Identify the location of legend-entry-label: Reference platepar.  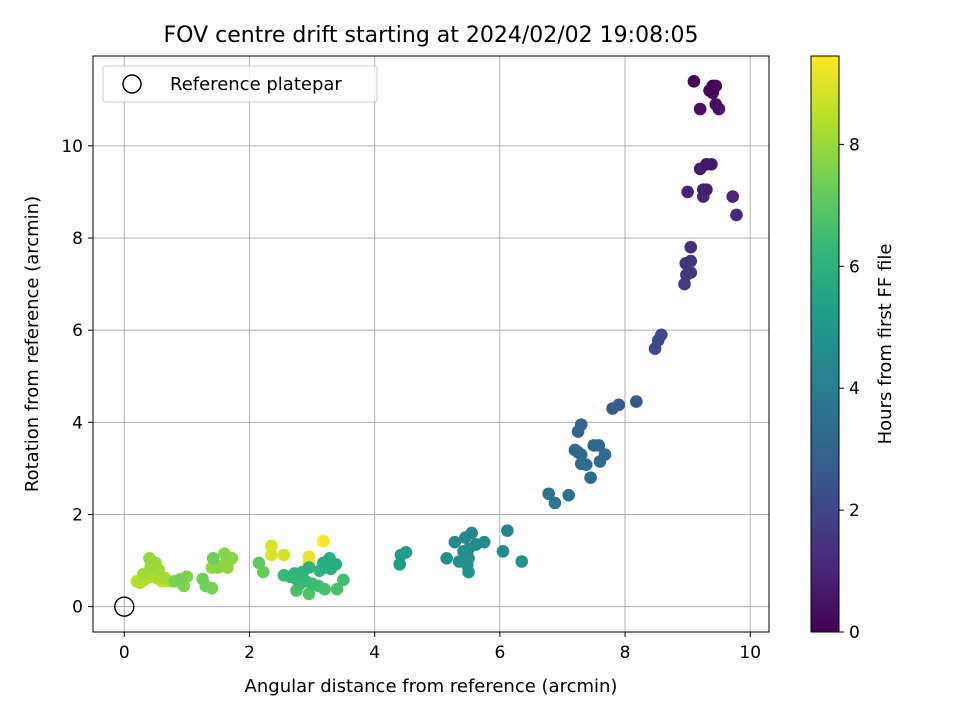
(256, 84).